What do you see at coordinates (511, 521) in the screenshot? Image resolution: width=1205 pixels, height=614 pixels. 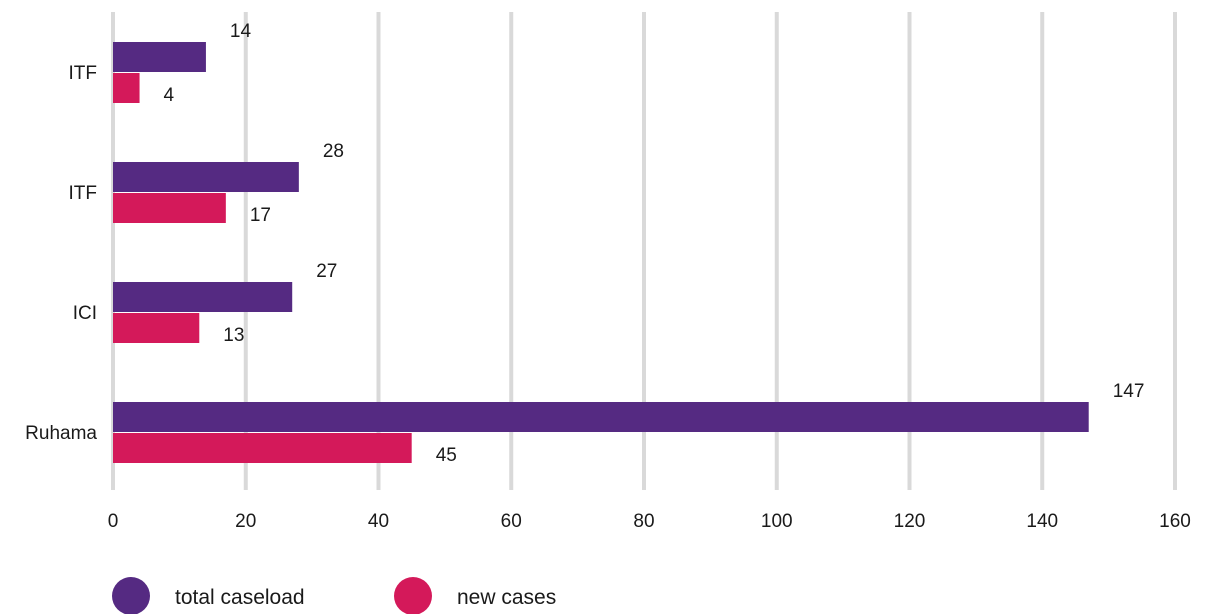 I see `x-tick-label-60: 60` at bounding box center [511, 521].